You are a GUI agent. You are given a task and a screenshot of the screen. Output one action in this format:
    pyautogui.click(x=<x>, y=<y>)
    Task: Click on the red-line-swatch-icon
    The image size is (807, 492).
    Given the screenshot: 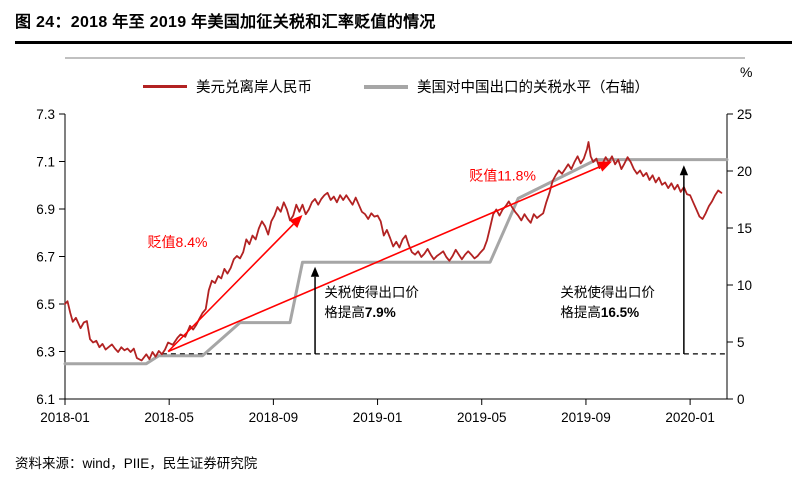 What is the action you would take?
    pyautogui.click(x=165, y=86)
    